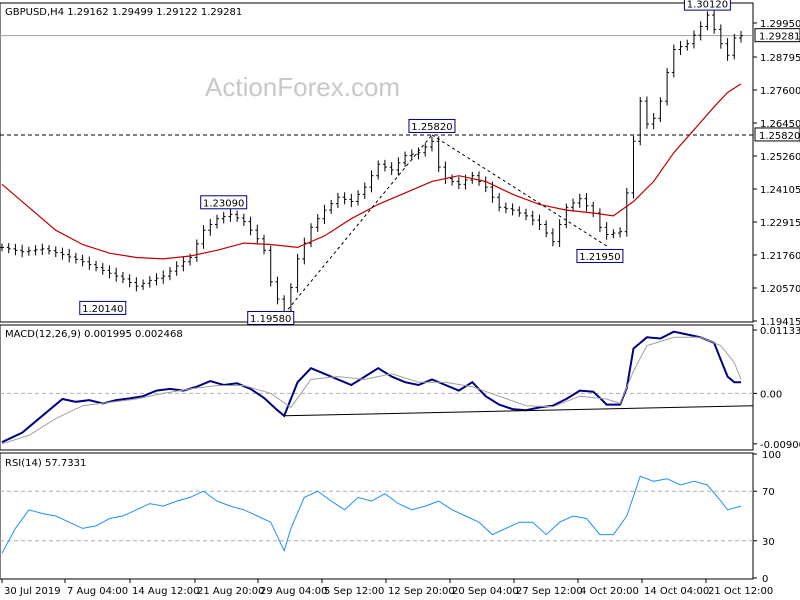  What do you see at coordinates (780, 223) in the screenshot?
I see `price-tick-label: 1.22915` at bounding box center [780, 223].